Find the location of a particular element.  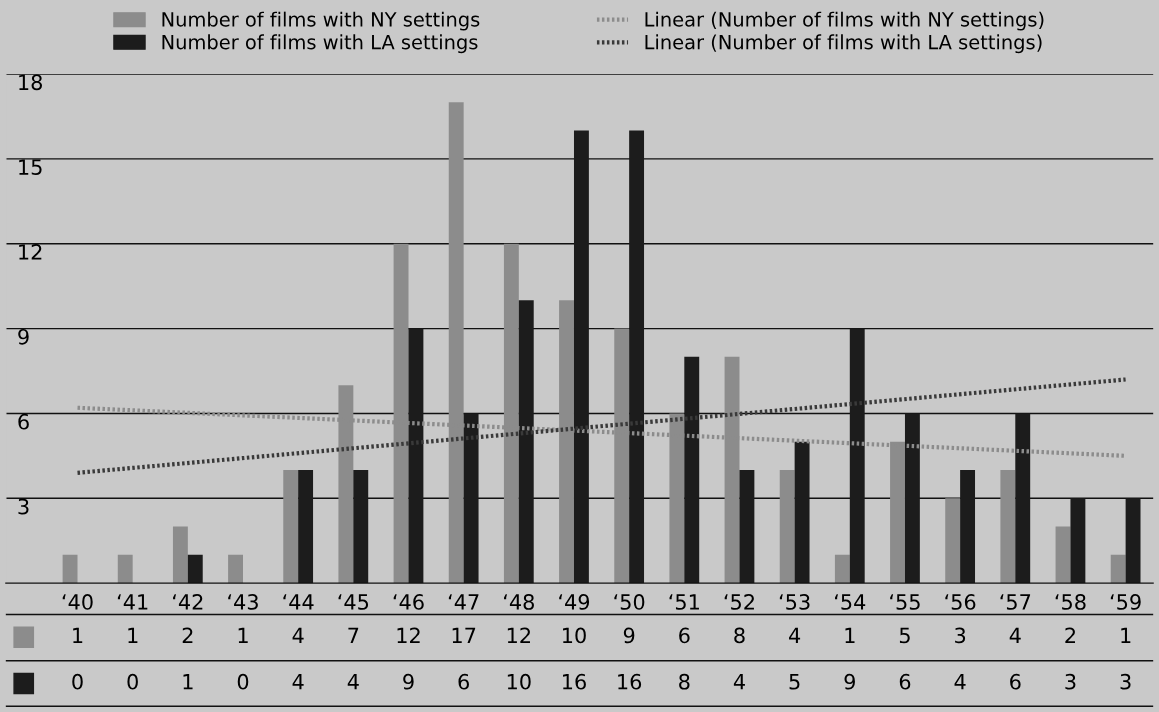

x-tick-label: ‘40 is located at coordinates (77, 602).